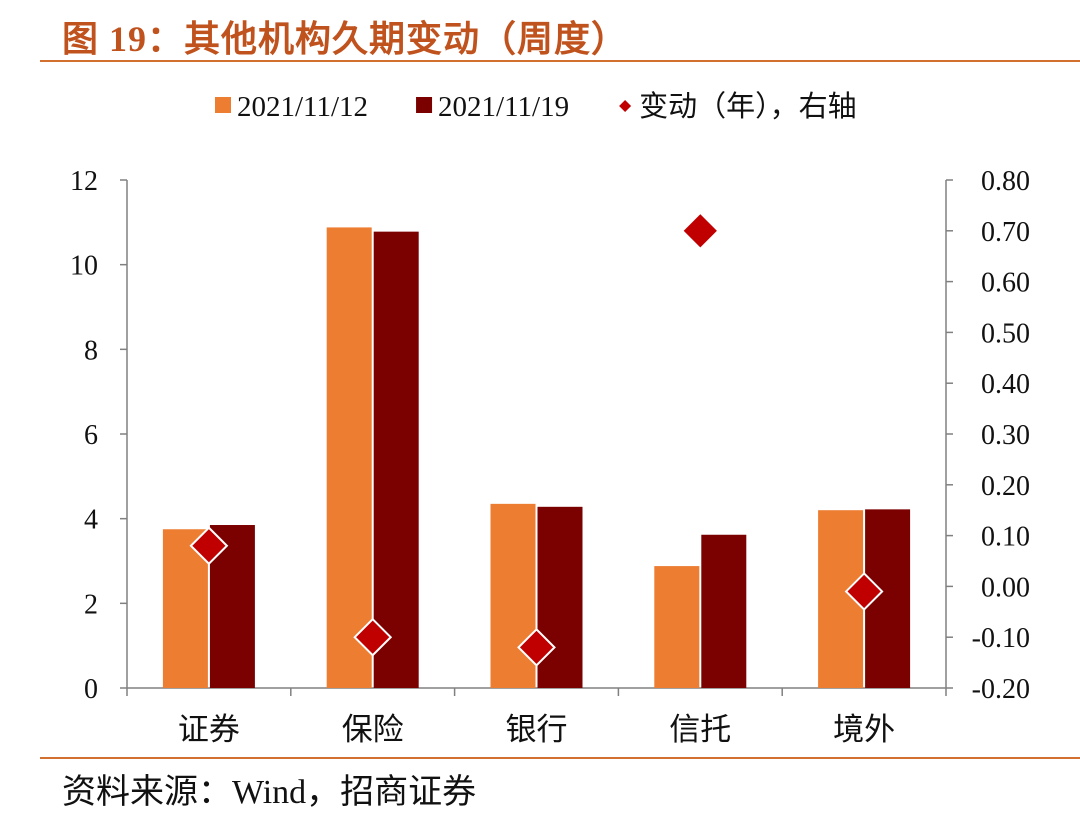 The height and width of the screenshot is (825, 1080). Describe the element at coordinates (91, 520) in the screenshot. I see `left-tick-label: 4` at that location.